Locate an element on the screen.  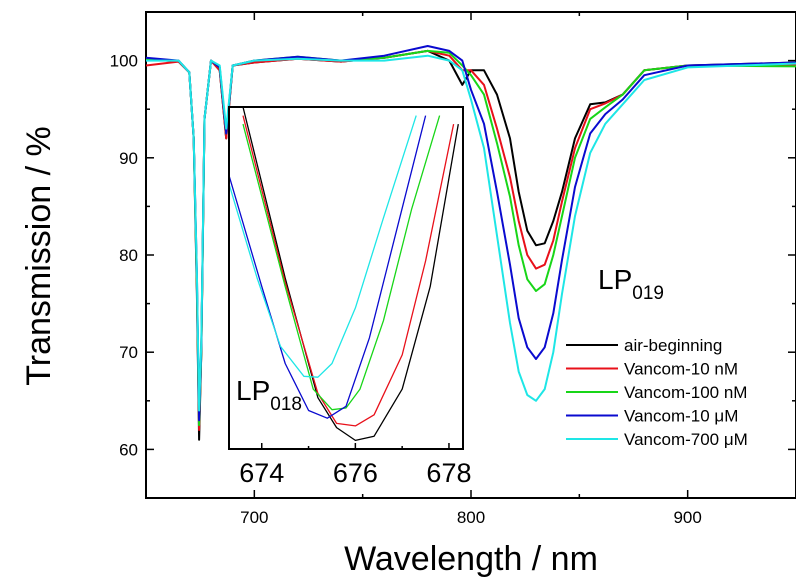
lp019-label-main: LP is located at coordinates (615, 279).